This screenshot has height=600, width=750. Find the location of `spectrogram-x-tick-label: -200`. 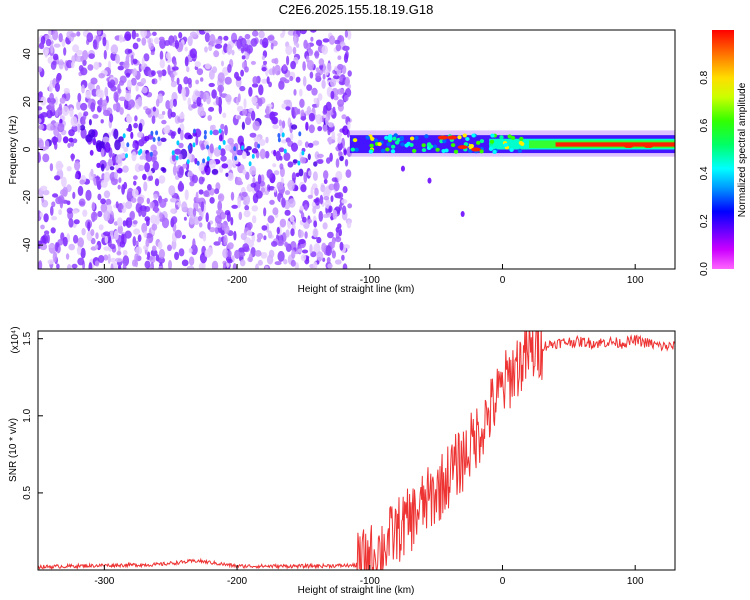

spectrogram-x-tick-label: -200 is located at coordinates (237, 280).